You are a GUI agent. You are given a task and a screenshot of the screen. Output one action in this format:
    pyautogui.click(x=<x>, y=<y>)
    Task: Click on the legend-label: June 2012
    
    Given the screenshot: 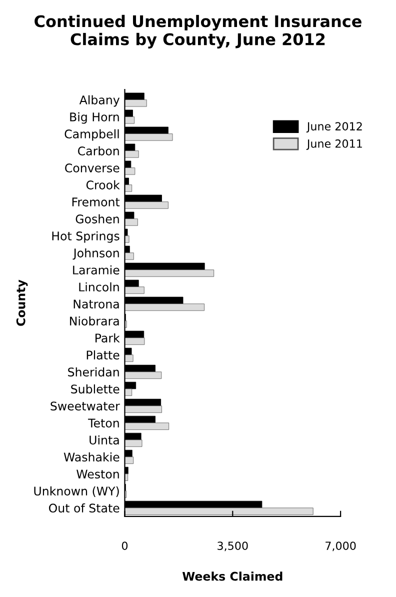 What is the action you would take?
    pyautogui.click(x=334, y=127)
    